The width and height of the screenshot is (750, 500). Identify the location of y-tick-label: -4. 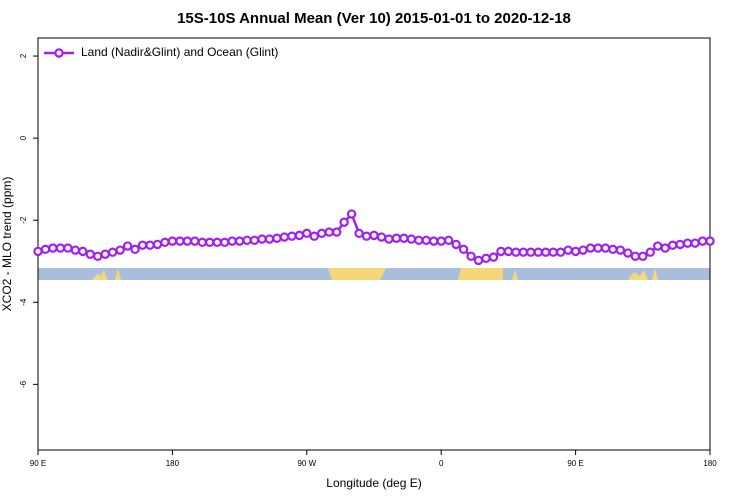
(23, 302).